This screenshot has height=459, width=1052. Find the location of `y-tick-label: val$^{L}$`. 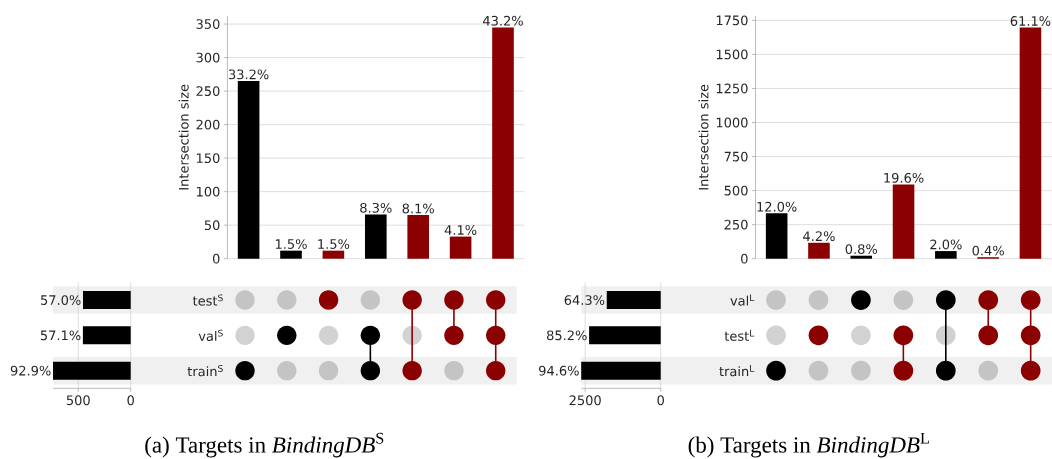

y-tick-label: val$^{L}$ is located at coordinates (742, 300).